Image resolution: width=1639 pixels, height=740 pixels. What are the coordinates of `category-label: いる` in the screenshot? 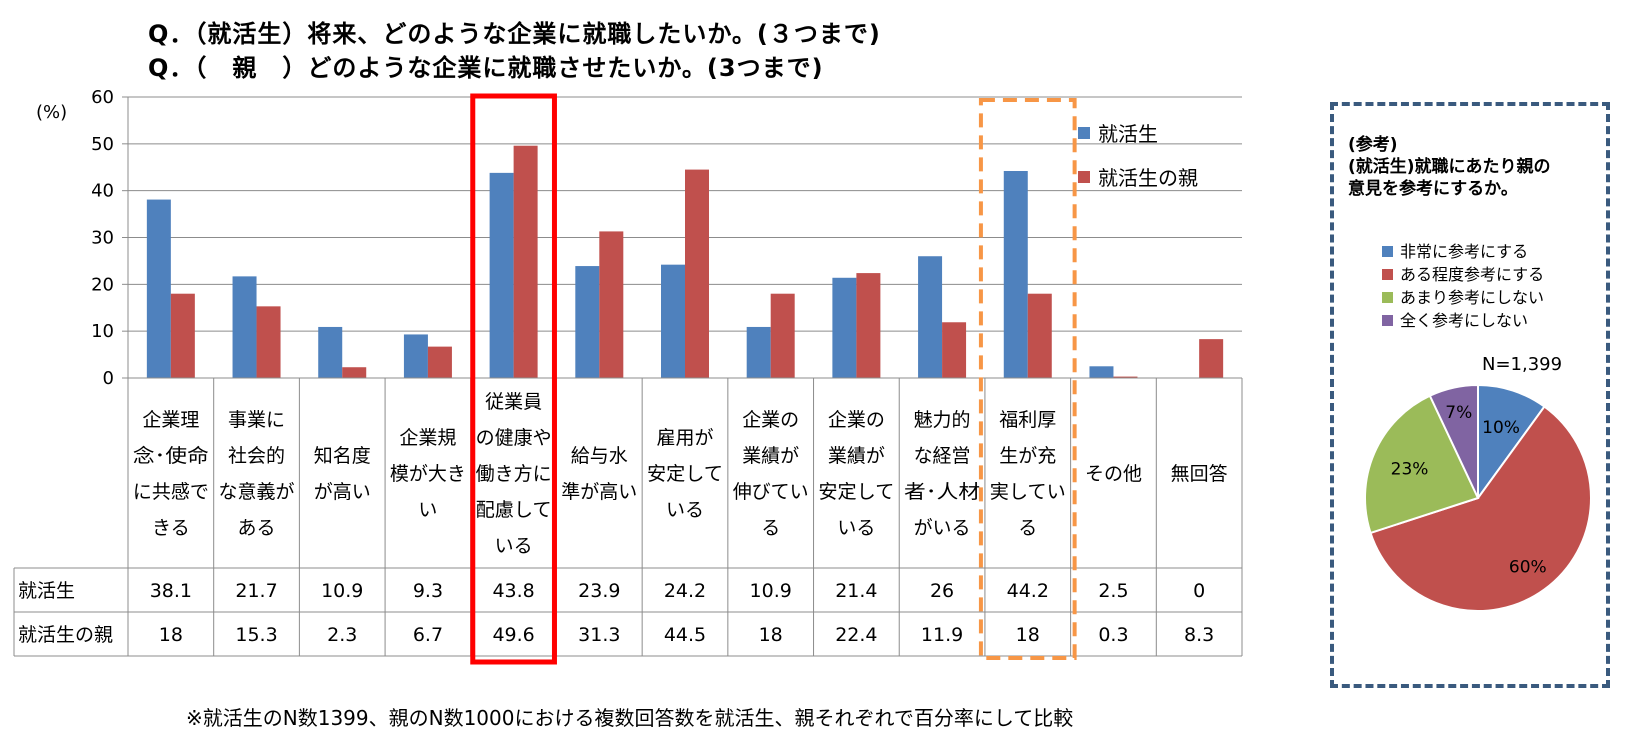 It's located at (856, 528).